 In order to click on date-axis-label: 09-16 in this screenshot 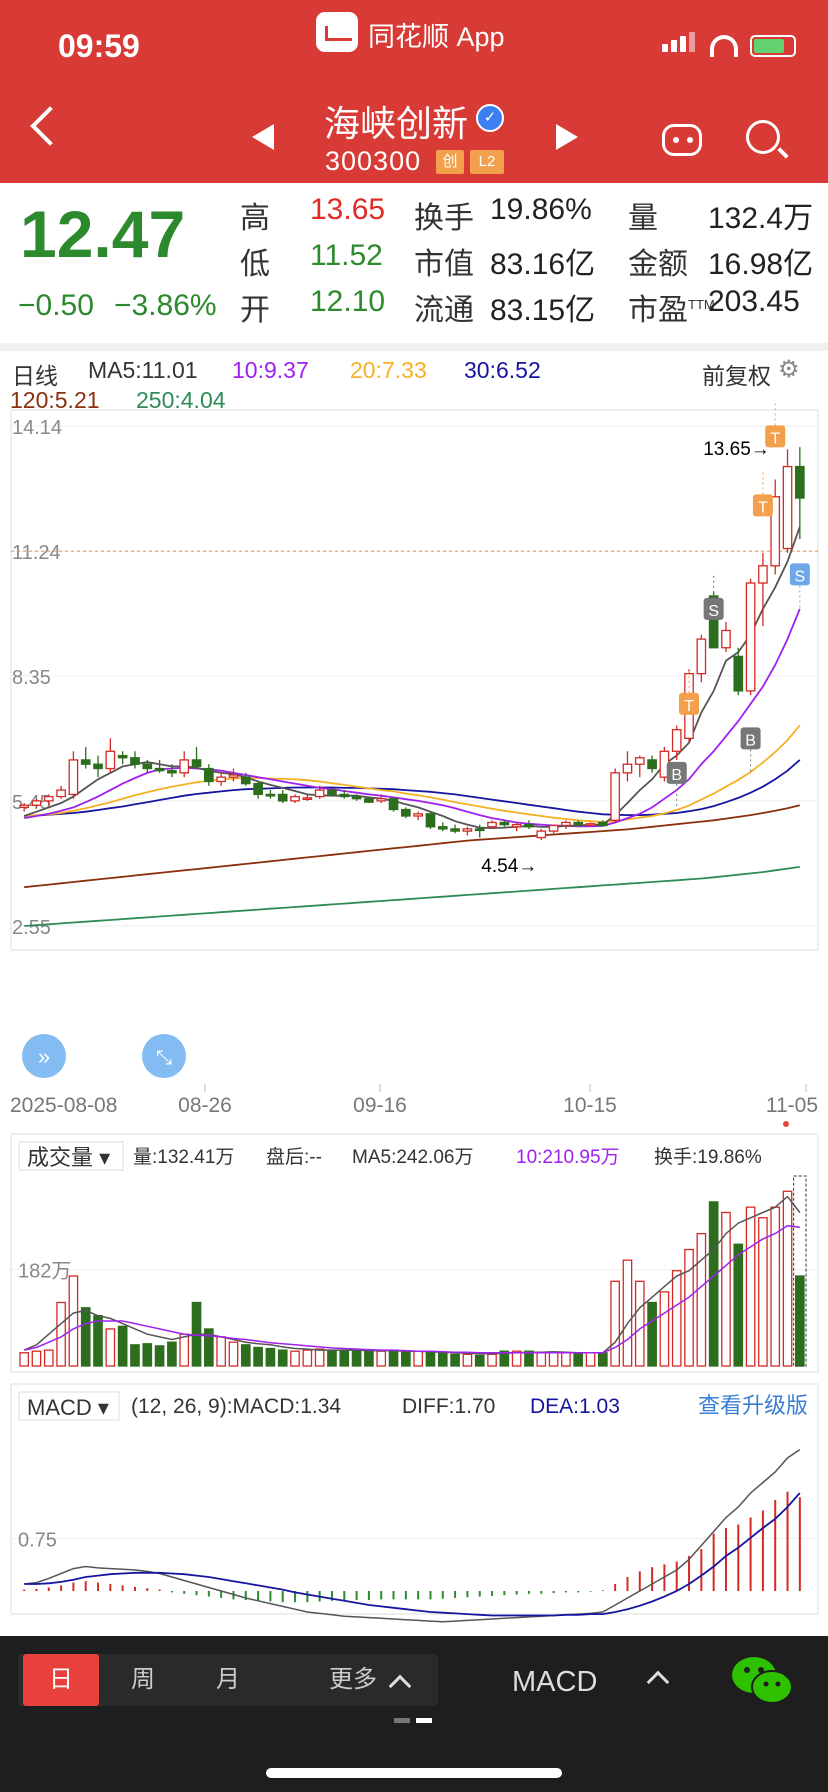, I will do `click(380, 1105)`.